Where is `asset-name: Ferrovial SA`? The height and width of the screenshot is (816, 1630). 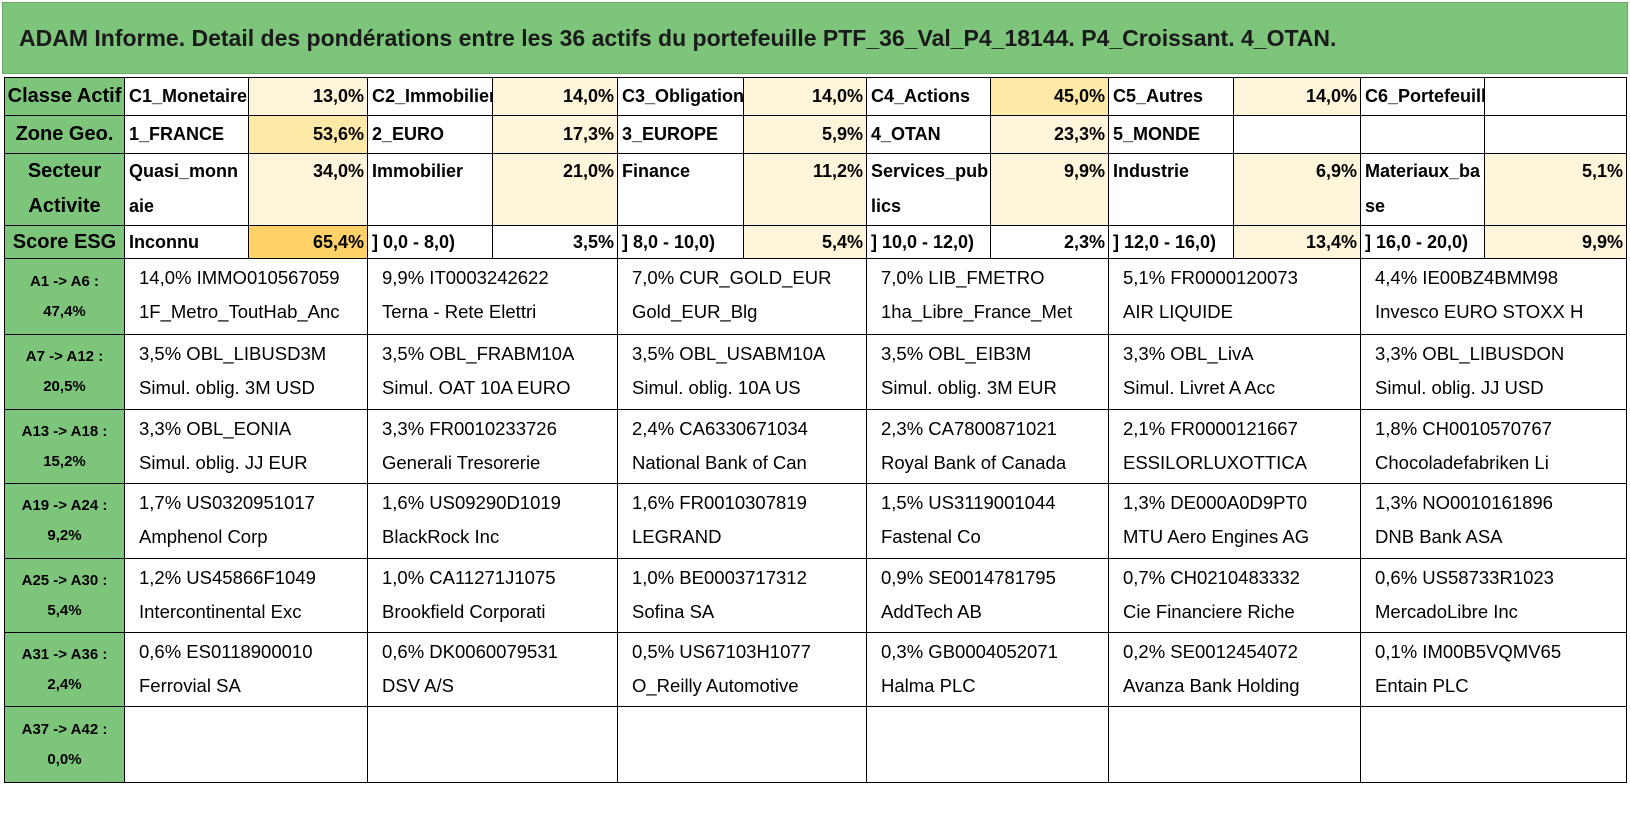
asset-name: Ferrovial SA is located at coordinates (190, 685).